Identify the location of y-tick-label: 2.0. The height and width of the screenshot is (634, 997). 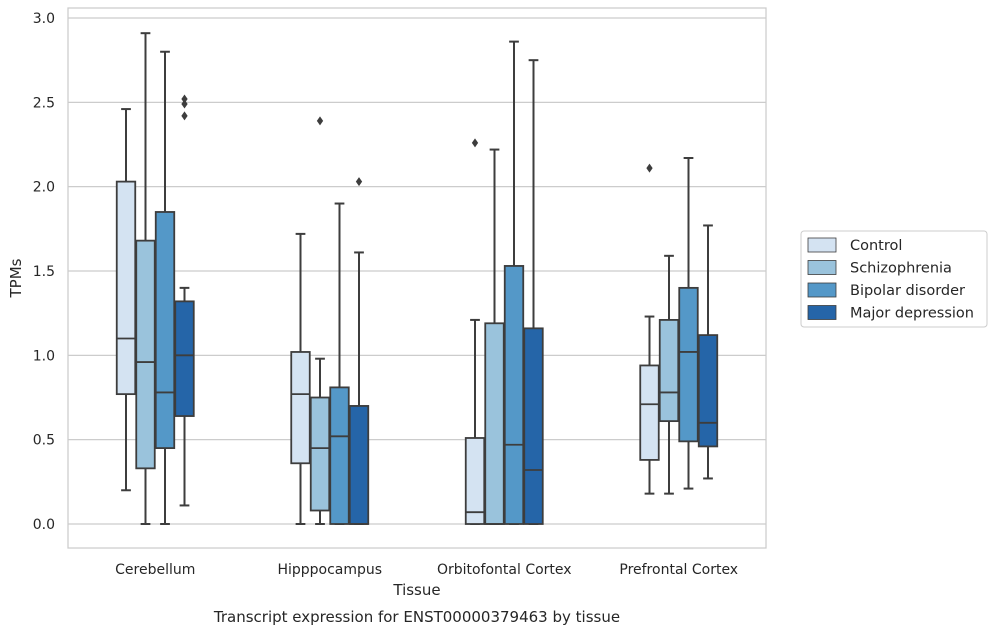
(44, 188).